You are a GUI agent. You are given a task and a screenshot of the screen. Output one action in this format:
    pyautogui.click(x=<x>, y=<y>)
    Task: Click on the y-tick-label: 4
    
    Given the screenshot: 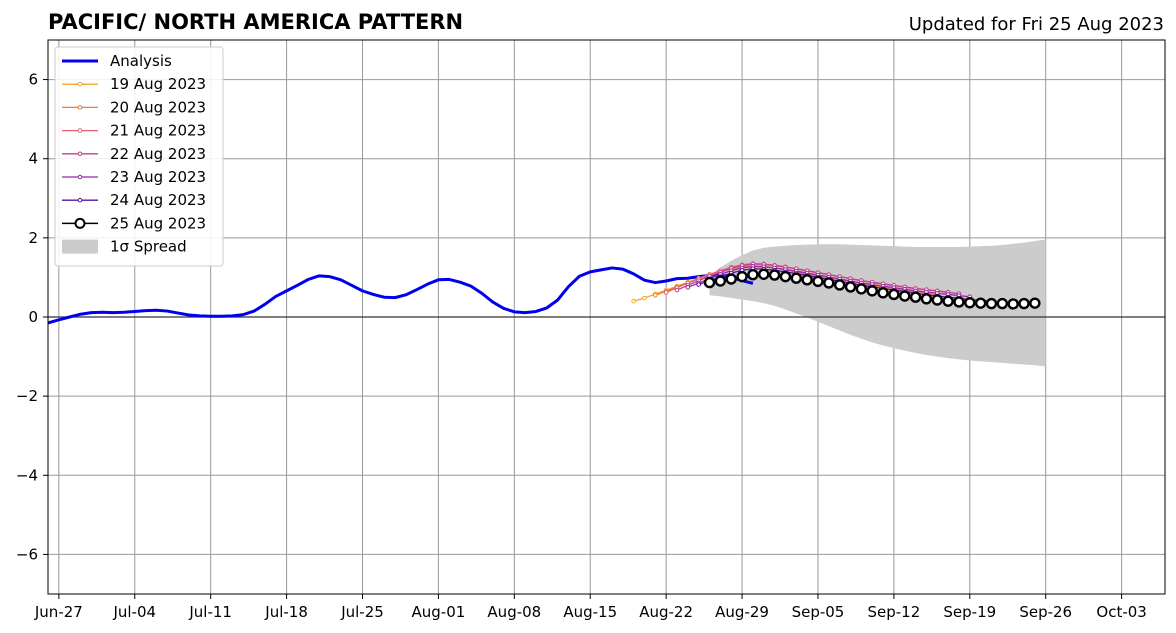 What is the action you would take?
    pyautogui.click(x=33, y=159)
    